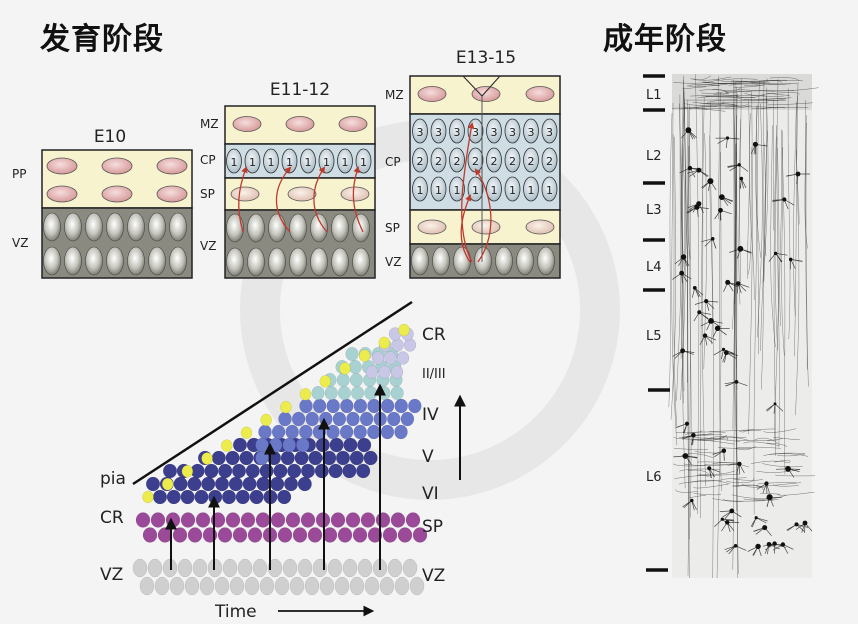 The height and width of the screenshot is (624, 858). I want to click on pp-cell, so click(62, 166).